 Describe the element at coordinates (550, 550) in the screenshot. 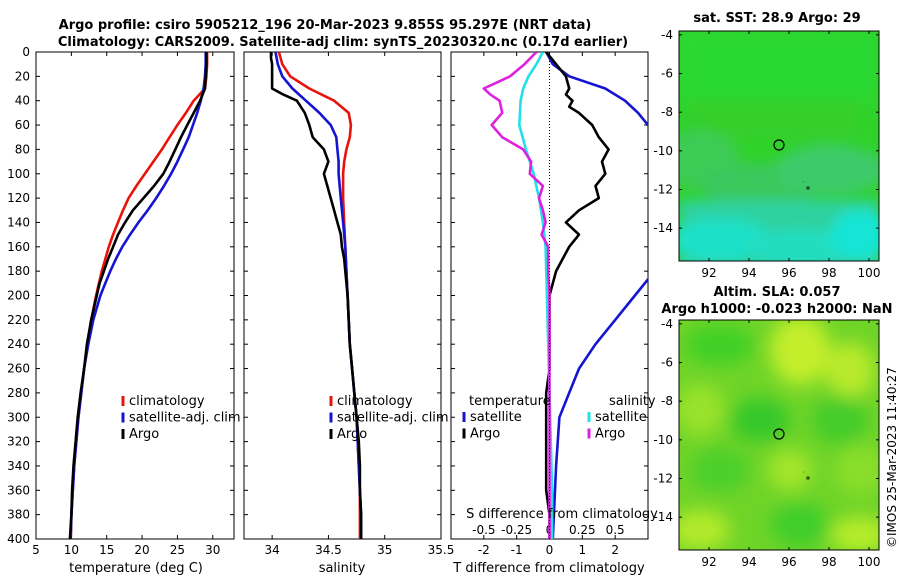

I see `x-tick-label: 0` at that location.